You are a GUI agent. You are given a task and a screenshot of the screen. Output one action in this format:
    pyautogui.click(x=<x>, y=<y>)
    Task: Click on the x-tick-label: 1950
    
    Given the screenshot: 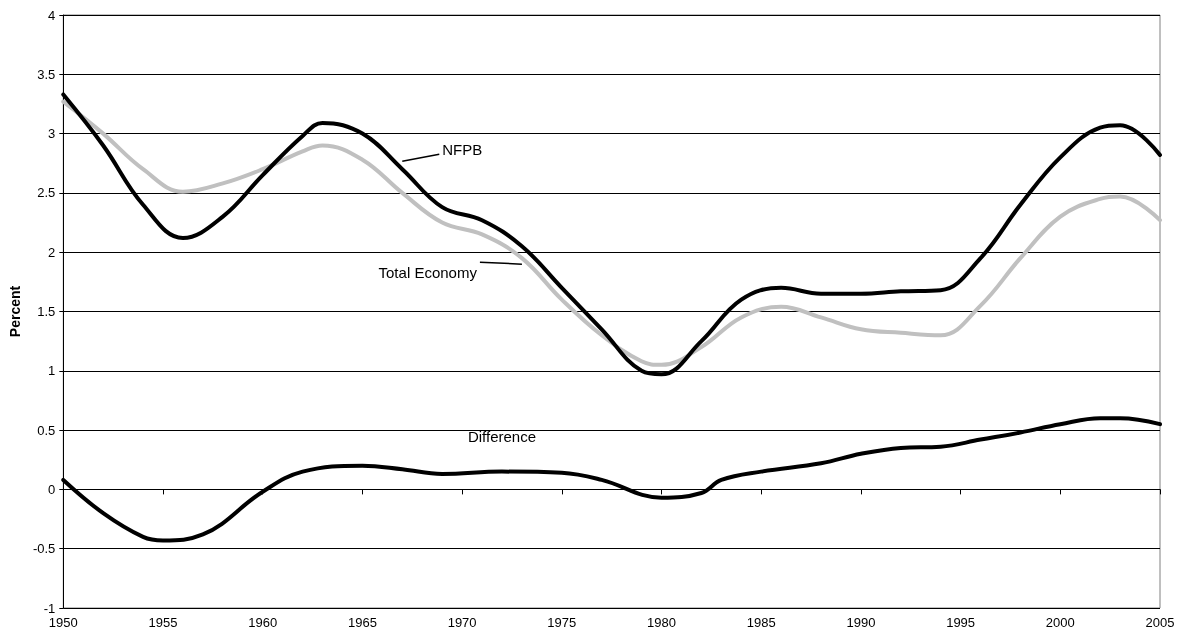 What is the action you would take?
    pyautogui.click(x=63, y=622)
    